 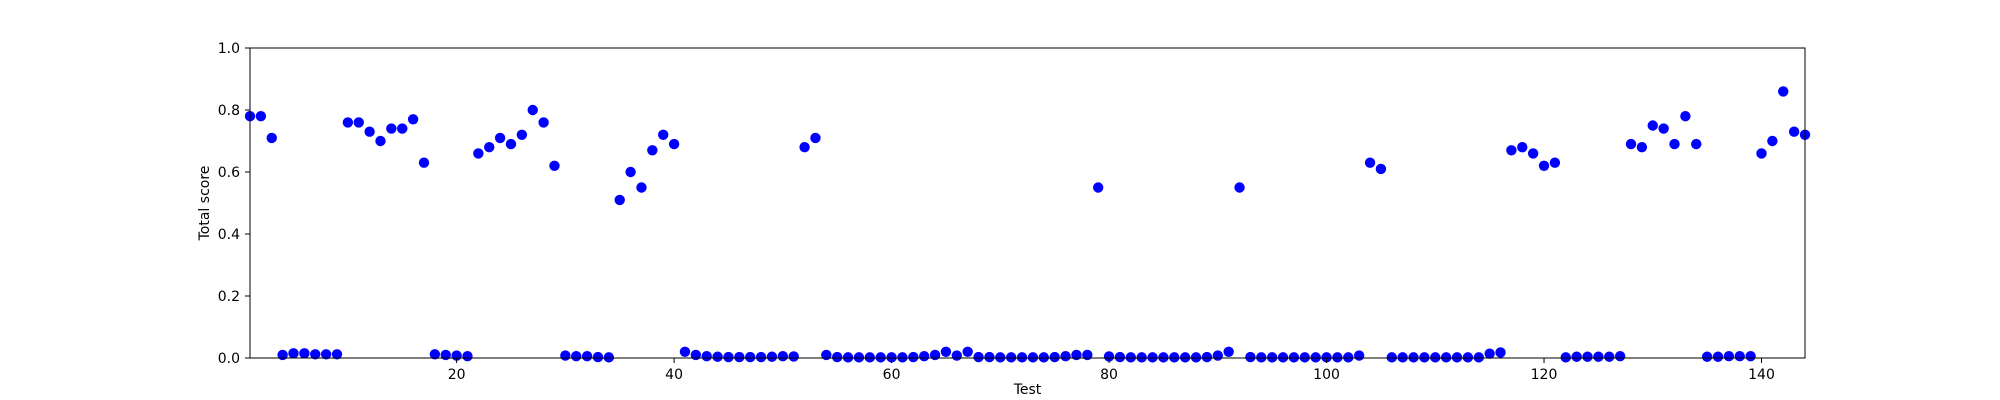 I want to click on y-tick-label: 0.4, so click(x=229, y=235).